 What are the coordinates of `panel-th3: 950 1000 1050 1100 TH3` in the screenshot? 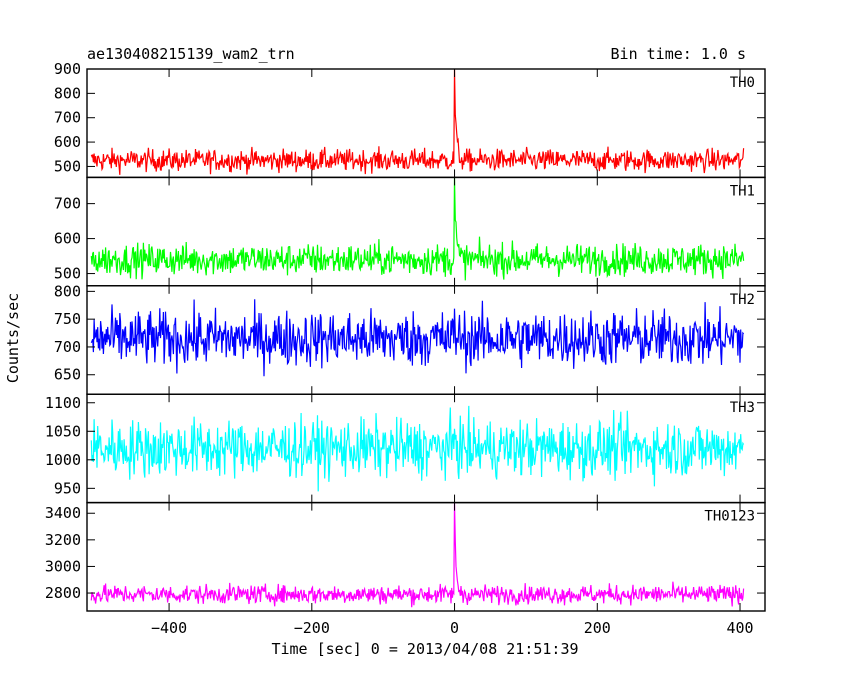 It's located at (405, 448).